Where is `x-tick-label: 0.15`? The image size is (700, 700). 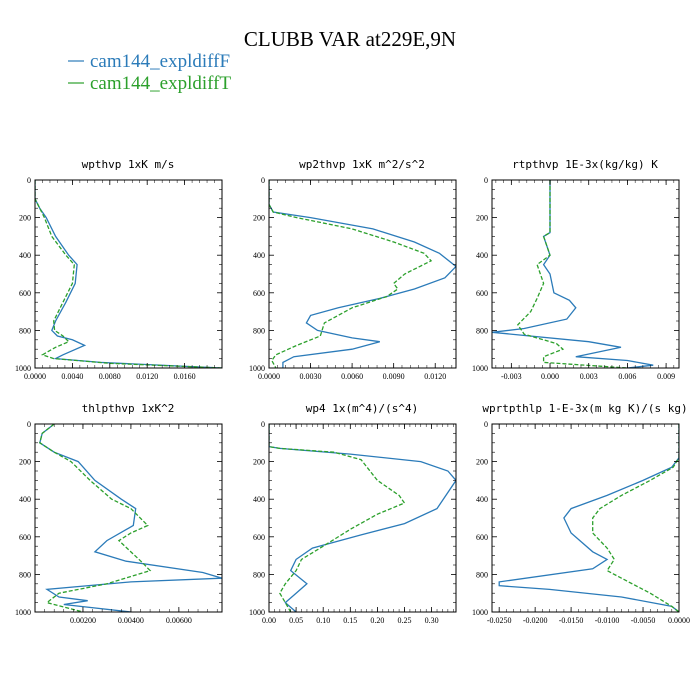 x-tick-label: 0.15 is located at coordinates (350, 620).